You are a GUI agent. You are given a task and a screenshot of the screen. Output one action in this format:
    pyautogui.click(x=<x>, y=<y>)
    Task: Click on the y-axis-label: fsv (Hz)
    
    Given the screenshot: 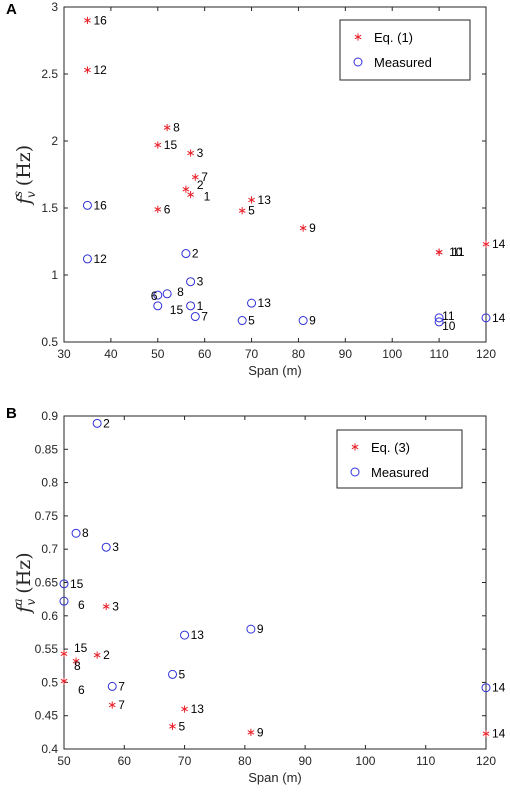 What is the action you would take?
    pyautogui.click(x=24, y=175)
    